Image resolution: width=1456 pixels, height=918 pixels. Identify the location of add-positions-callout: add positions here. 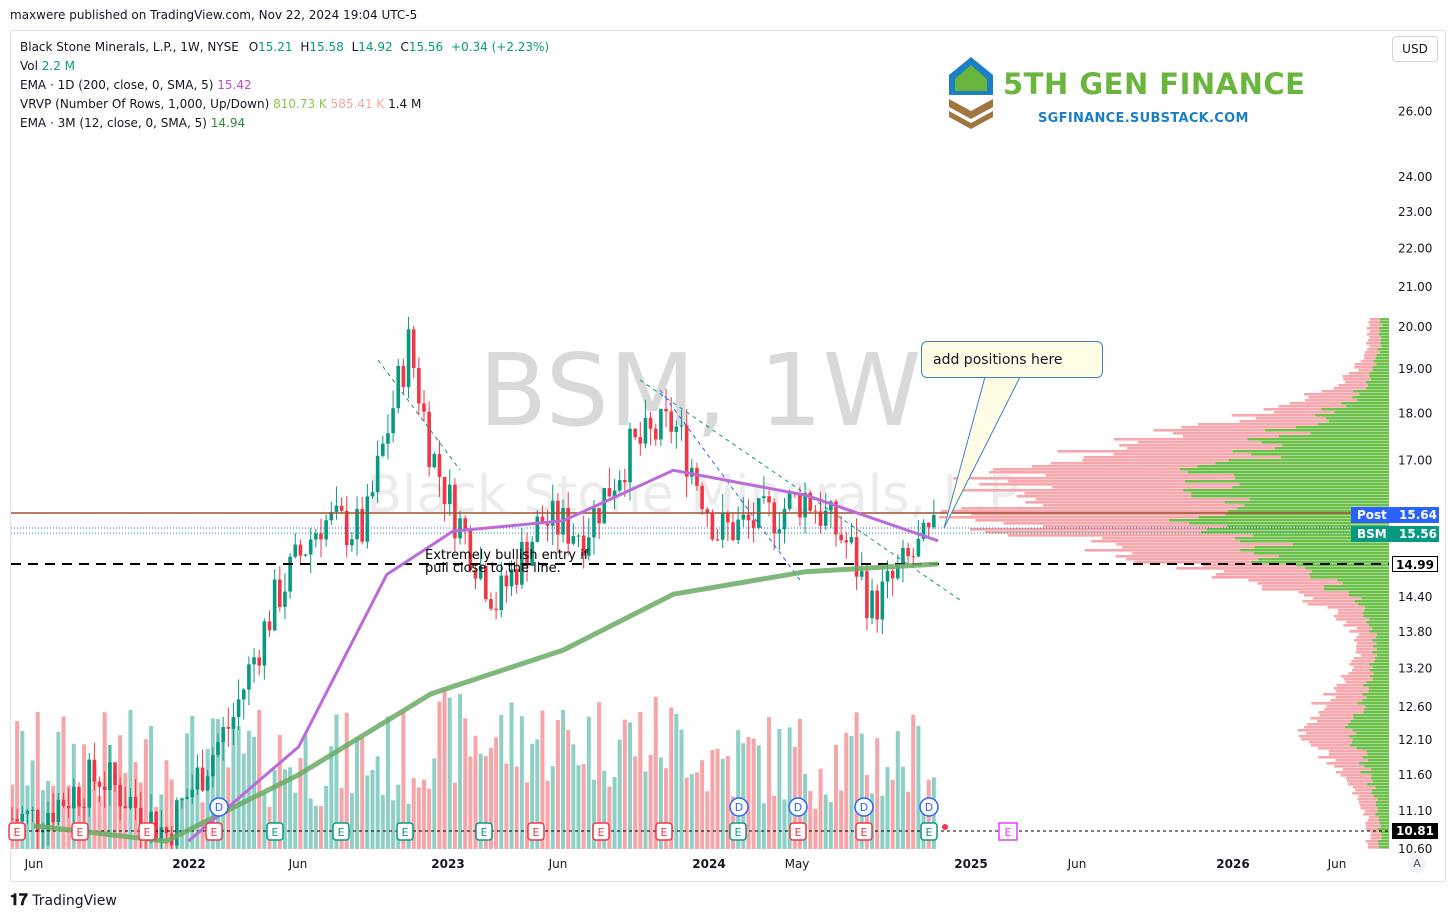
(1012, 359).